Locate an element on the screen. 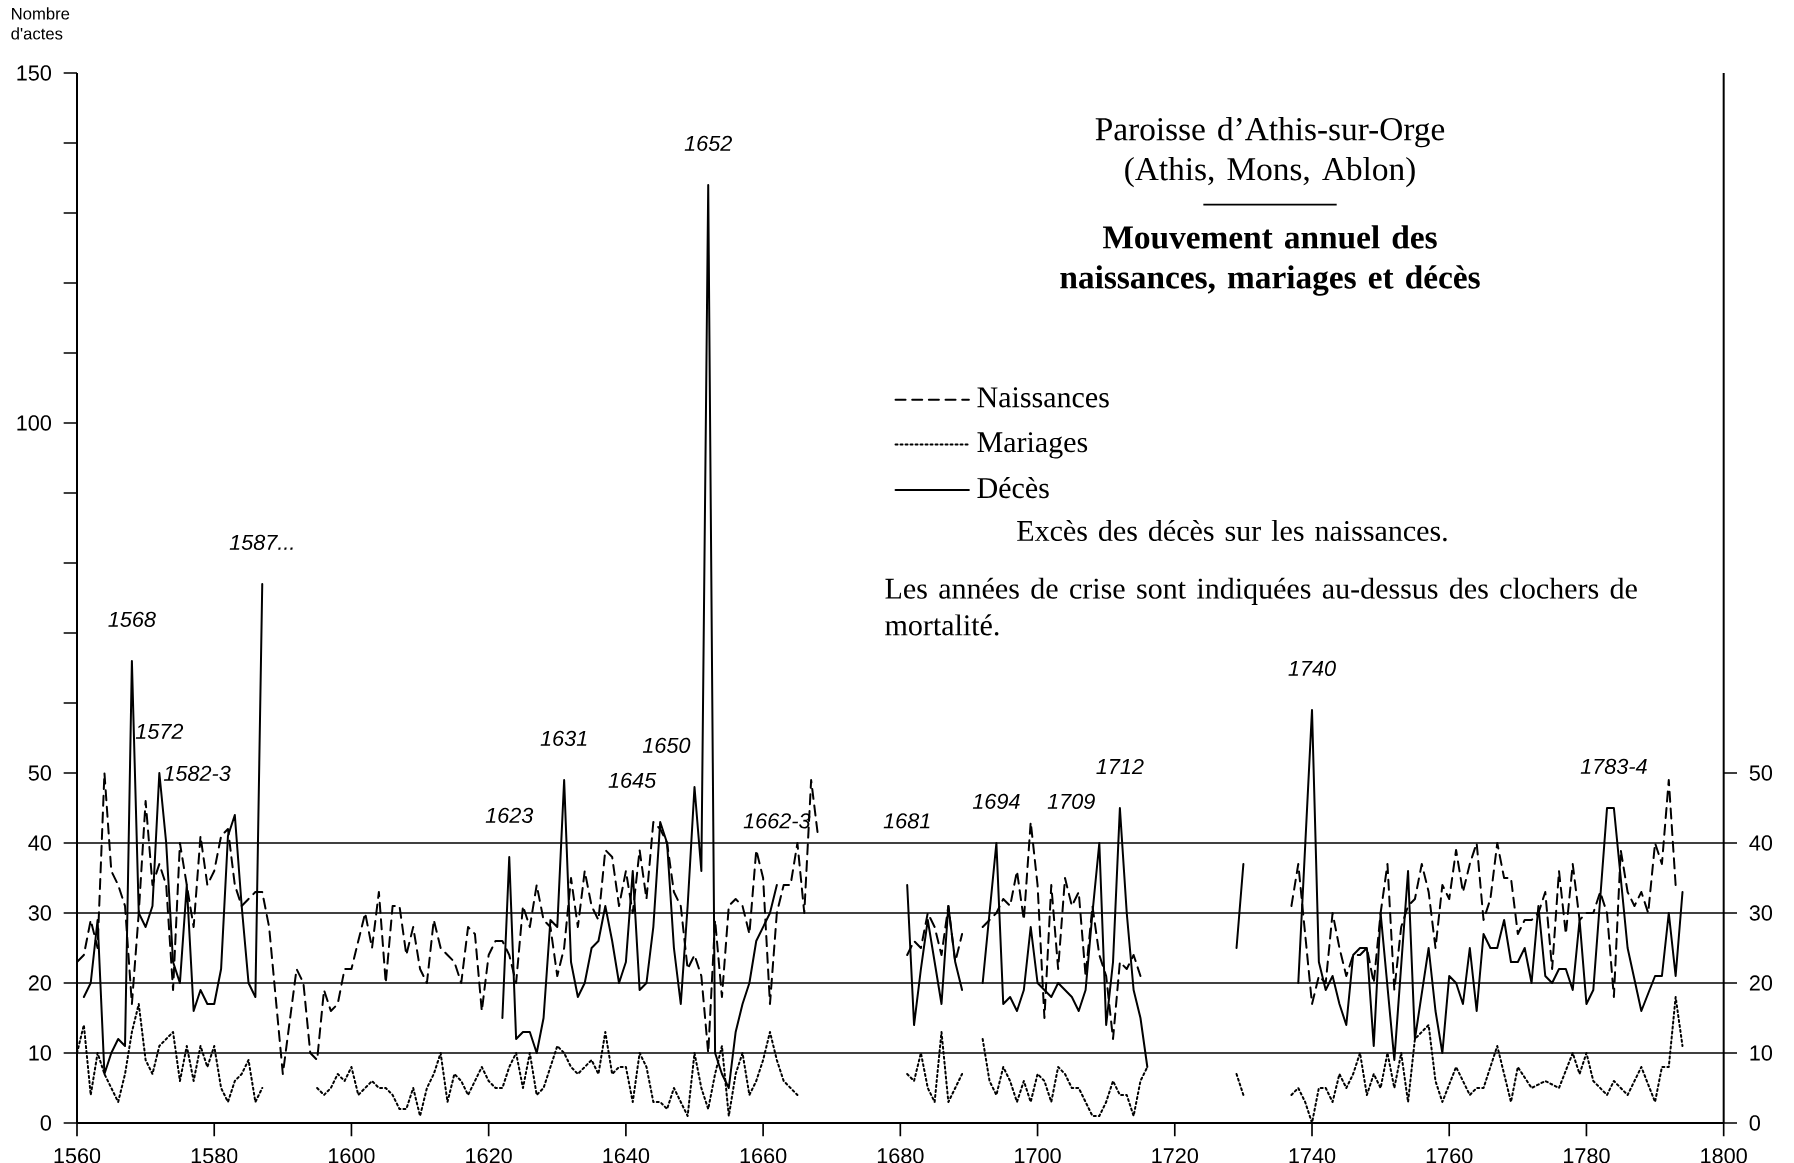 The height and width of the screenshot is (1163, 1794). annotation: Les années de crise sont indiquées au-dessus des clochers de mortalité. is located at coordinates (1261, 606).